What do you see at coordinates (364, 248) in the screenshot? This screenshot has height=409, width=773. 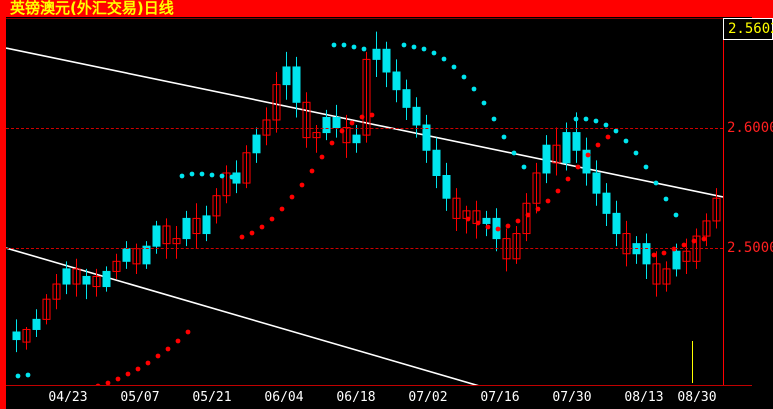 I see `gridline-2.5` at bounding box center [364, 248].